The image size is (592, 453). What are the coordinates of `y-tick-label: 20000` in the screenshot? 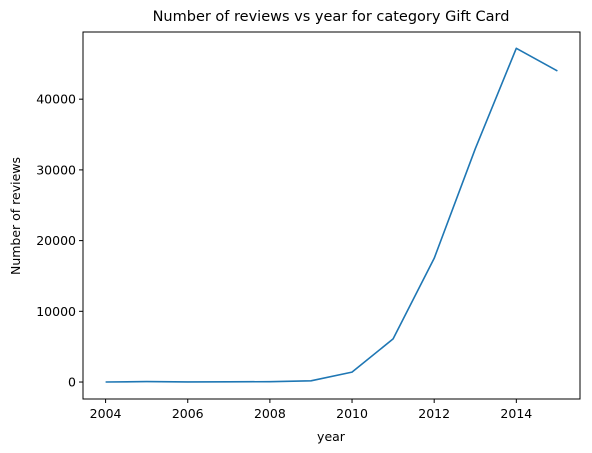 It's located at (56, 240).